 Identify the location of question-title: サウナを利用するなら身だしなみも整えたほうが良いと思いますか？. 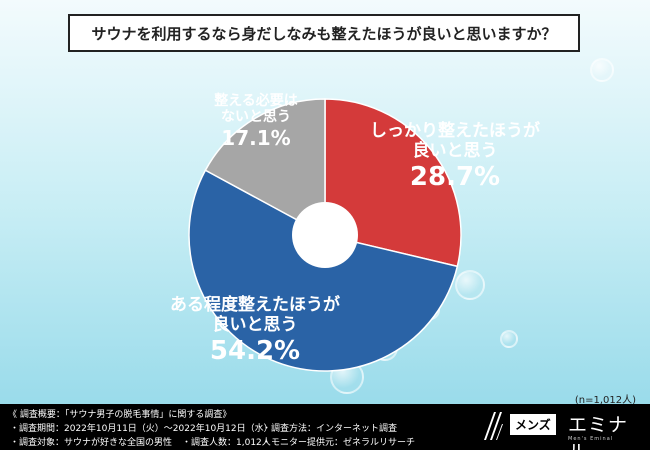
(324, 33).